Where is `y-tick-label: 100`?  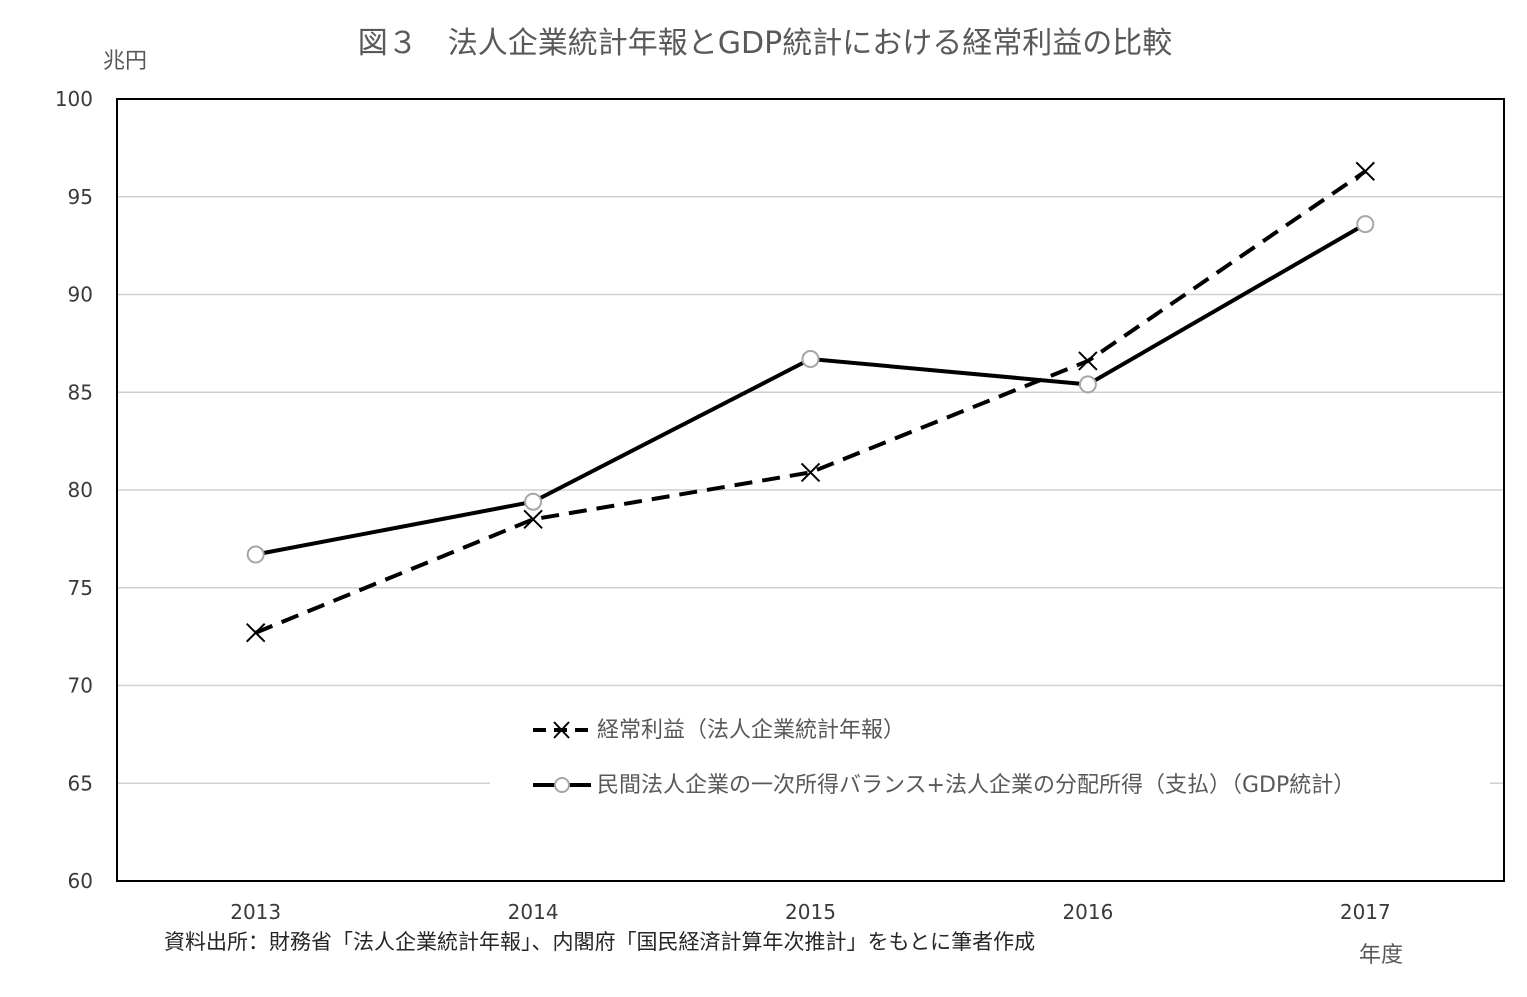
y-tick-label: 100 is located at coordinates (74, 99).